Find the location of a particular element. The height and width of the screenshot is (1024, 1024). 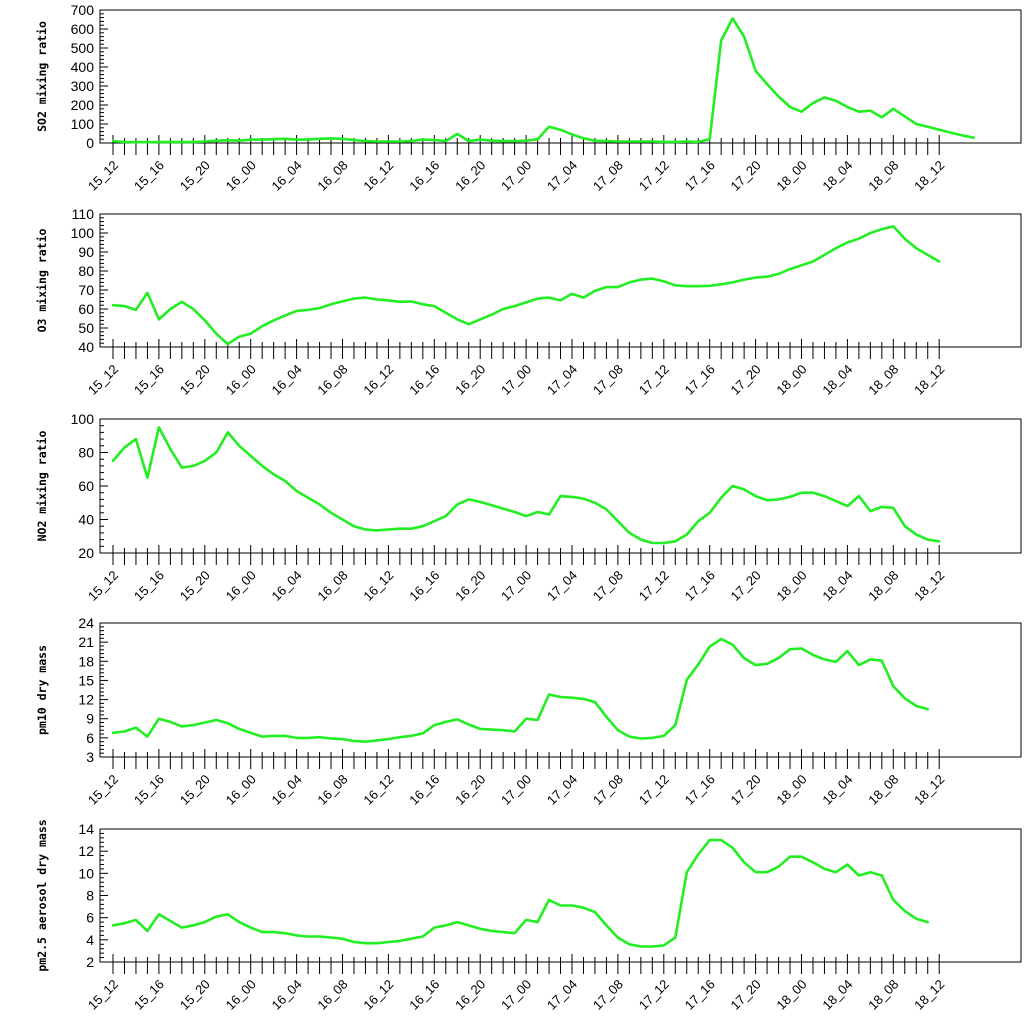

y-axis-title: pm2.5 aerosol dry mass is located at coordinates (42, 895).